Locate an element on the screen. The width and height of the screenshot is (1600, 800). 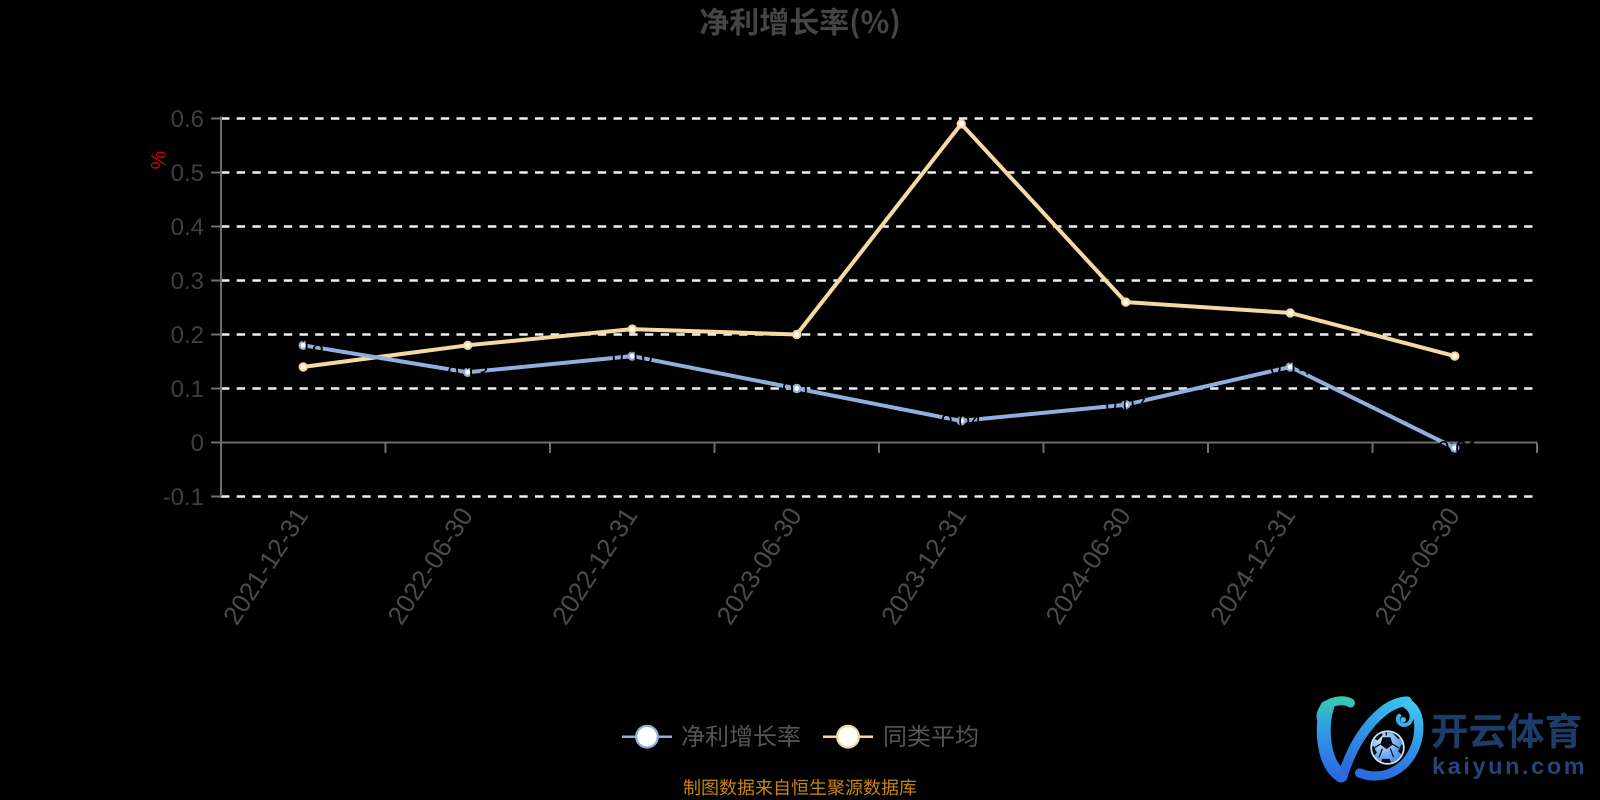
svg-text: 0.4 is located at coordinates (187, 227).